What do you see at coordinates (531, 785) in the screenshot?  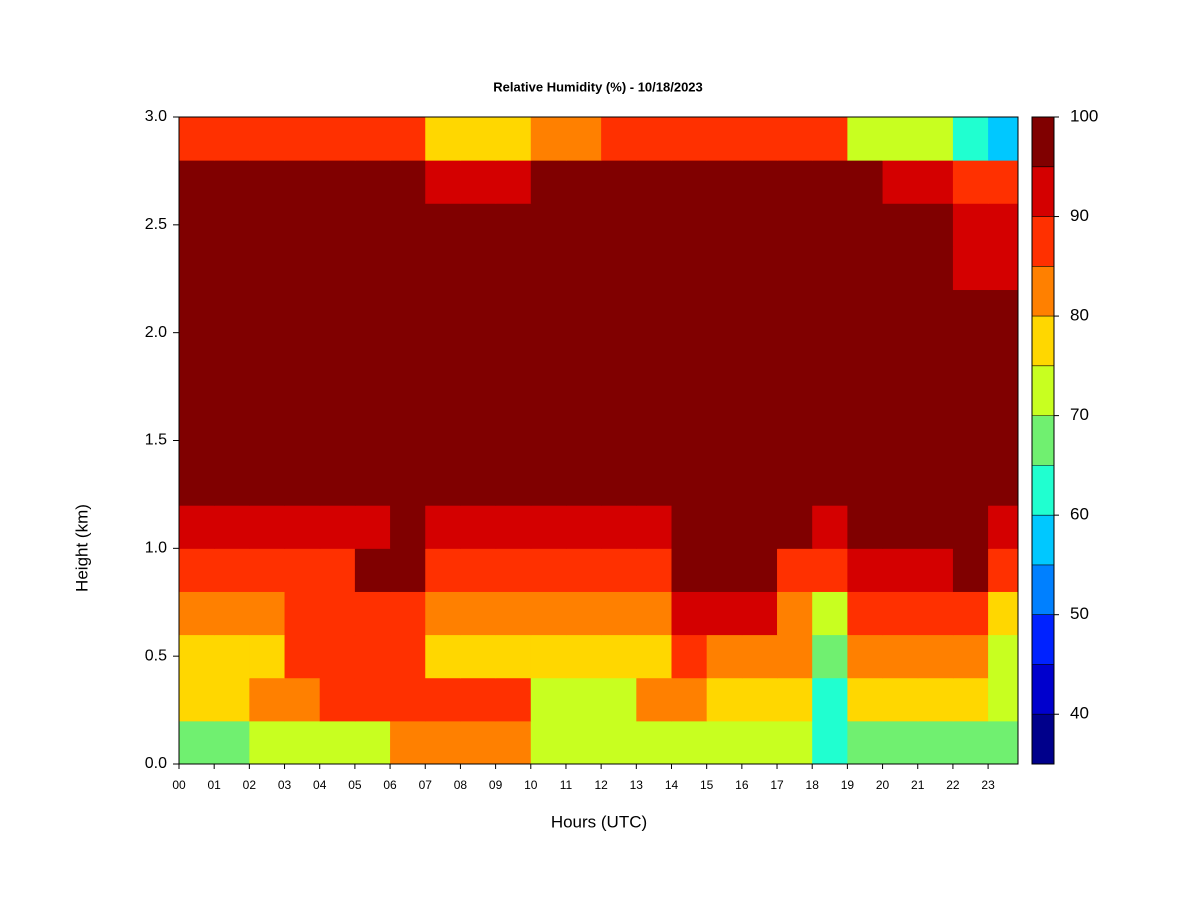 I see `x-tick-label: 10` at bounding box center [531, 785].